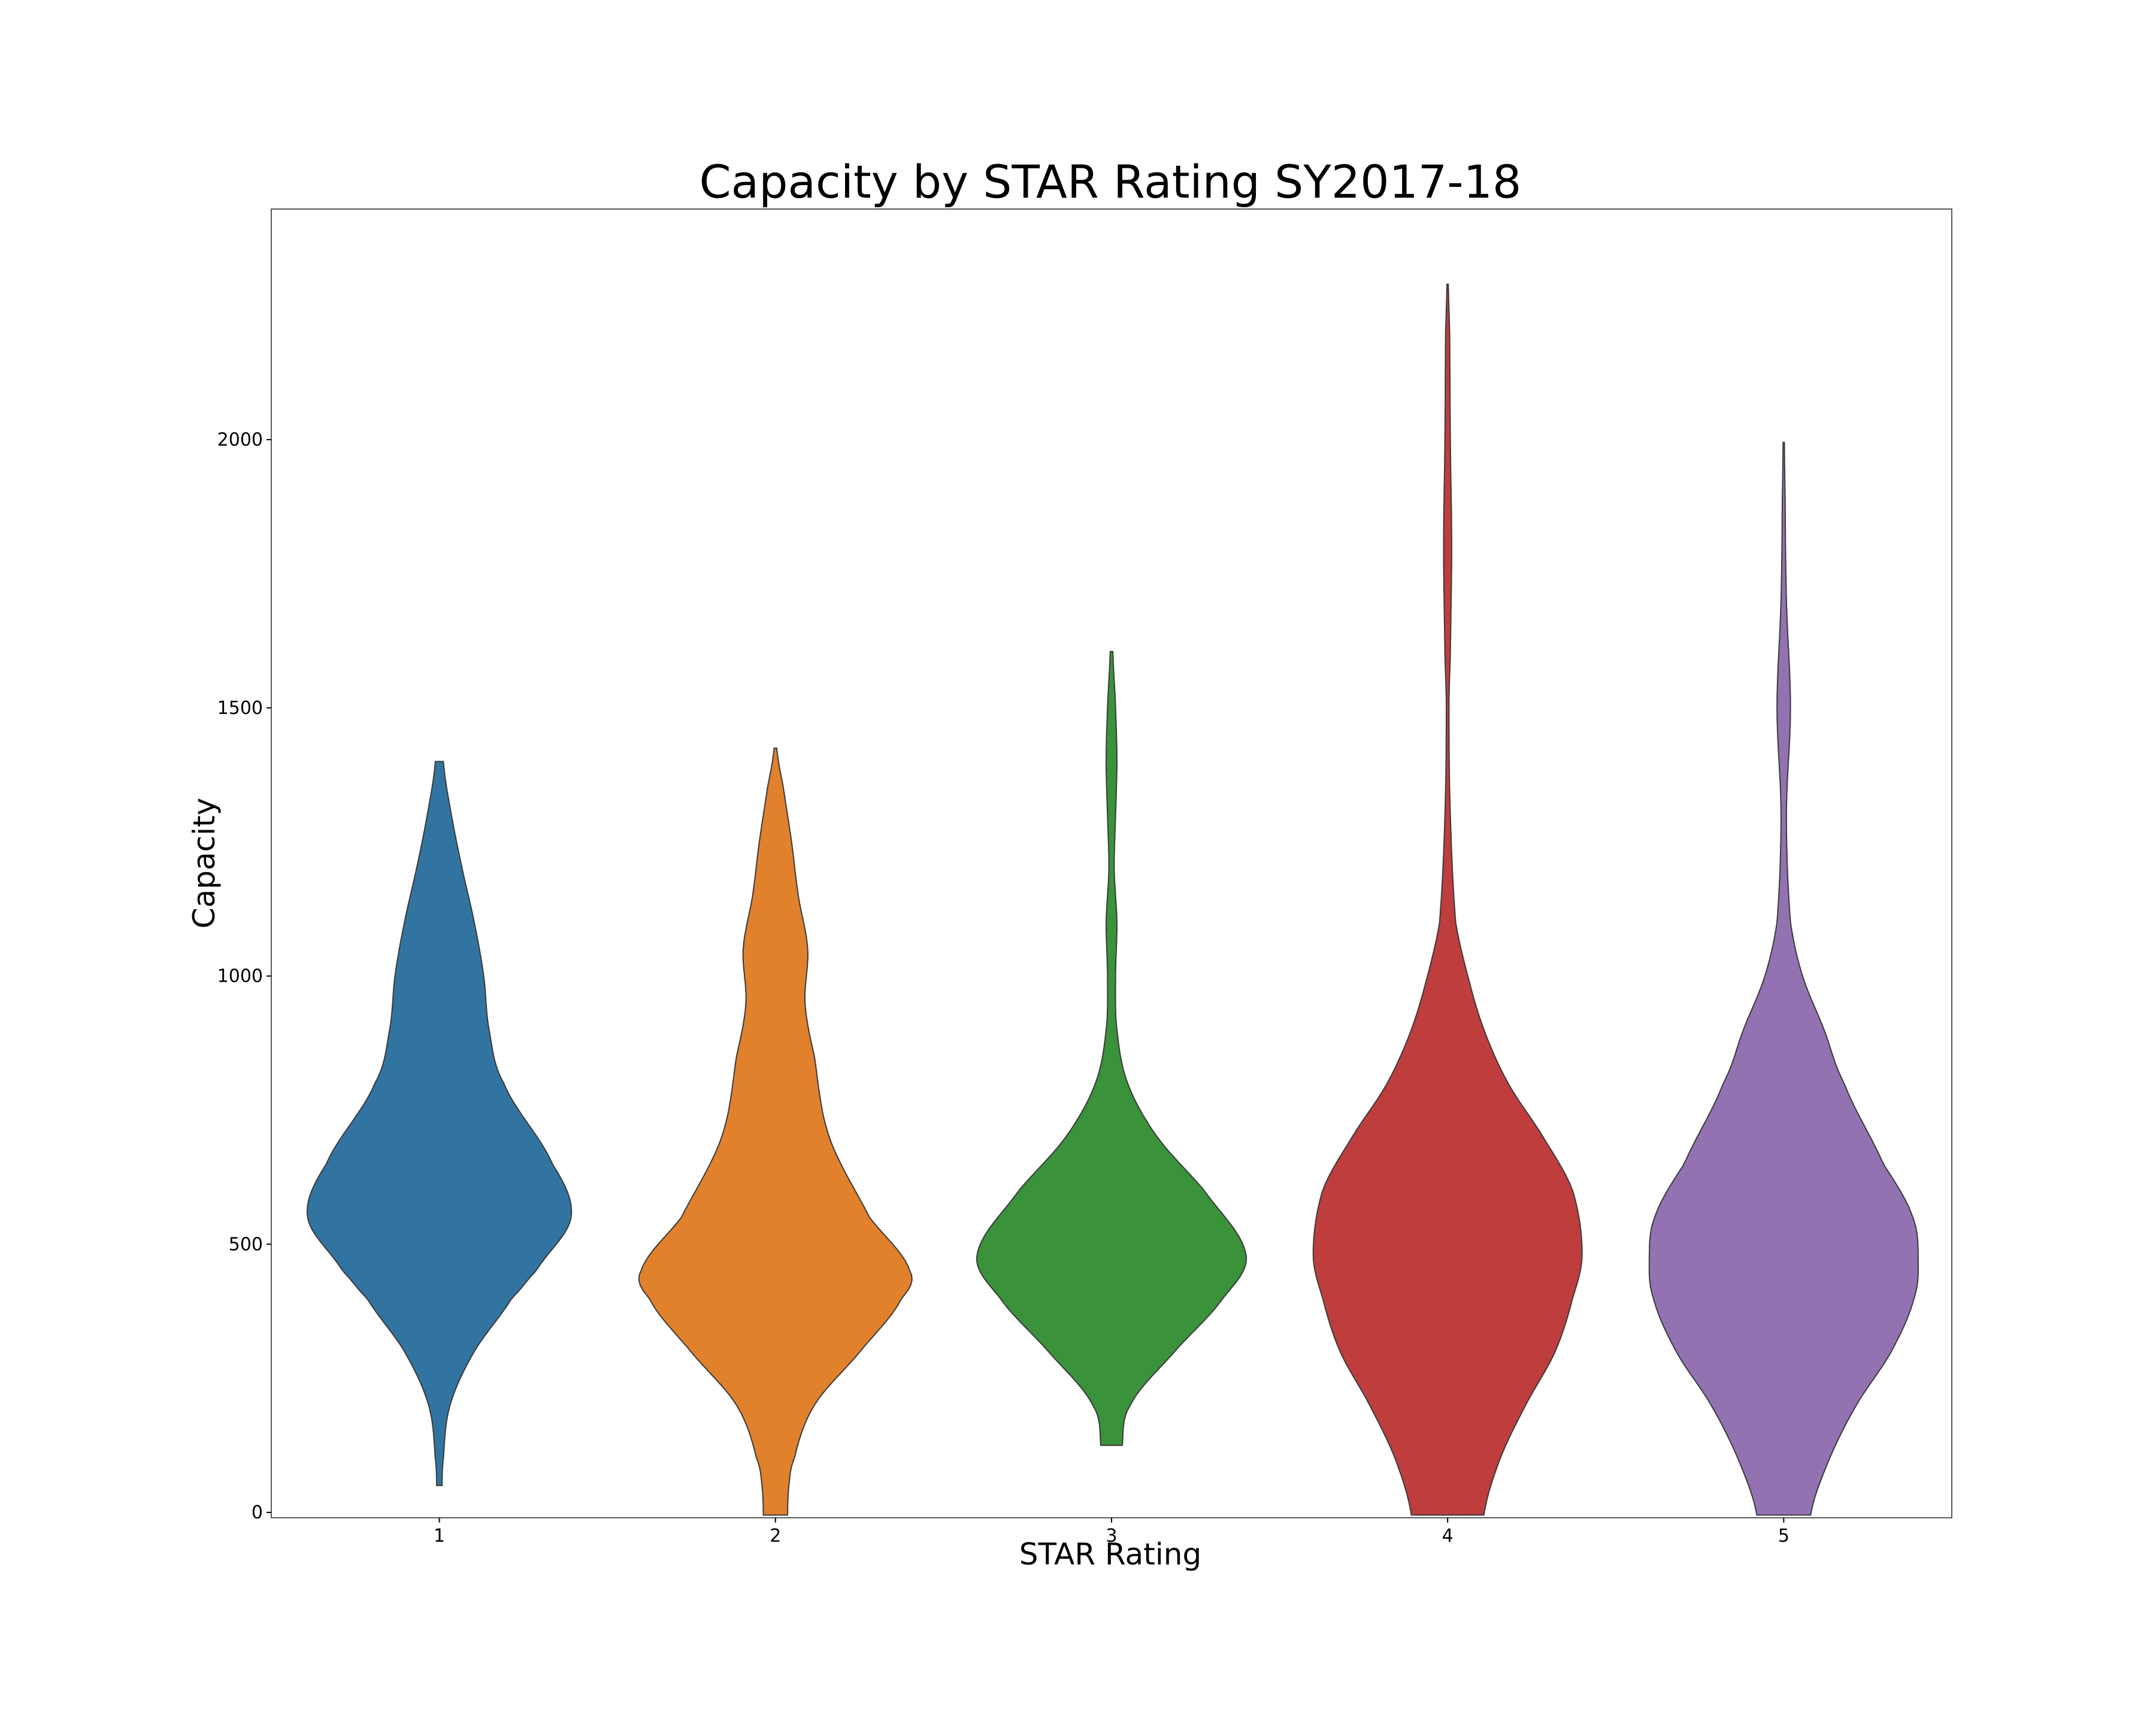 The height and width of the screenshot is (1725, 2156). I want to click on x-tick-label: 3, so click(1112, 1536).